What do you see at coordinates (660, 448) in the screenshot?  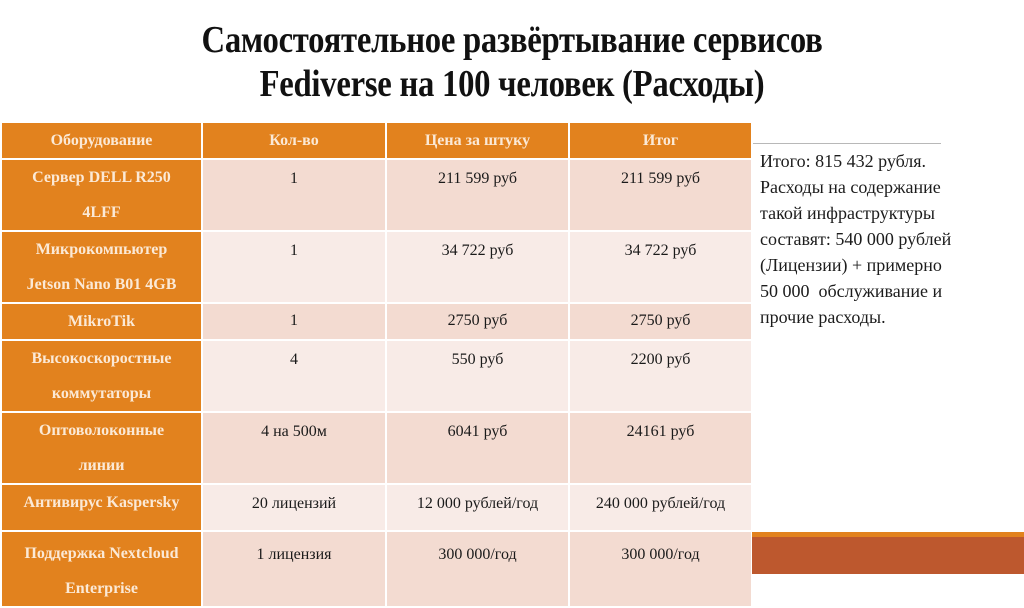 I see `total-cell: 24161 руб` at bounding box center [660, 448].